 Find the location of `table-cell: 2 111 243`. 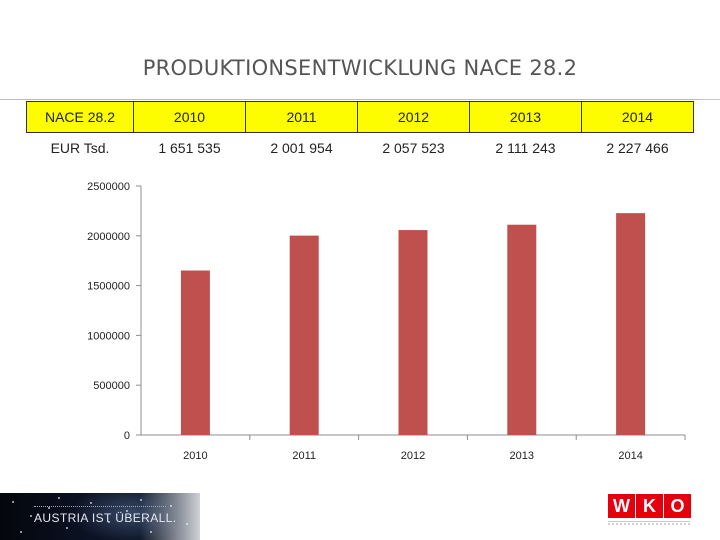

table-cell: 2 111 243 is located at coordinates (525, 148).